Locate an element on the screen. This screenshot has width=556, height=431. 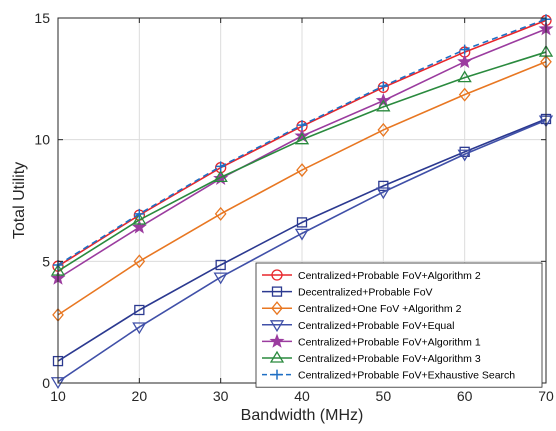
x-tick-label: 50 is located at coordinates (384, 396).